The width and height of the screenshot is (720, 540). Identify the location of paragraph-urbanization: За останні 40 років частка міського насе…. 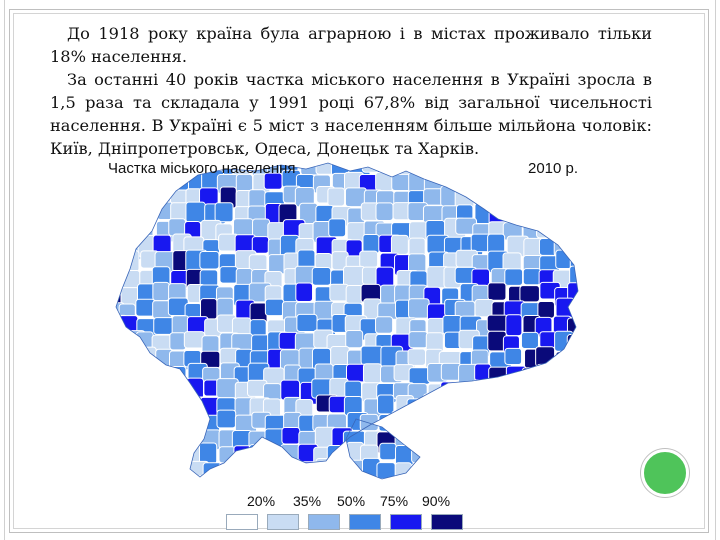
(351, 114).